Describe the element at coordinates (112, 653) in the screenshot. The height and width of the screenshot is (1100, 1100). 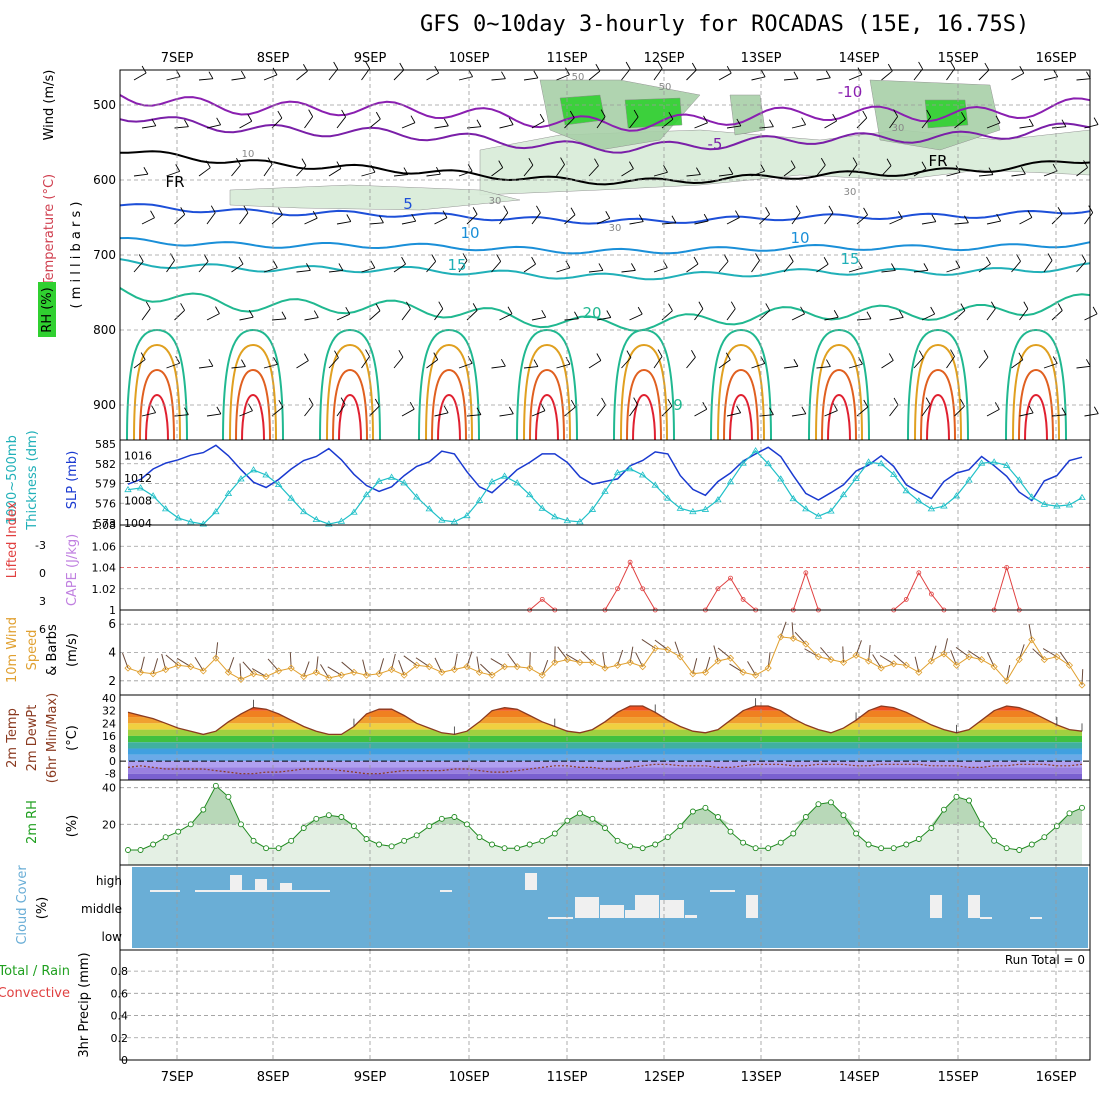
I see `wind10-tick: 4` at that location.